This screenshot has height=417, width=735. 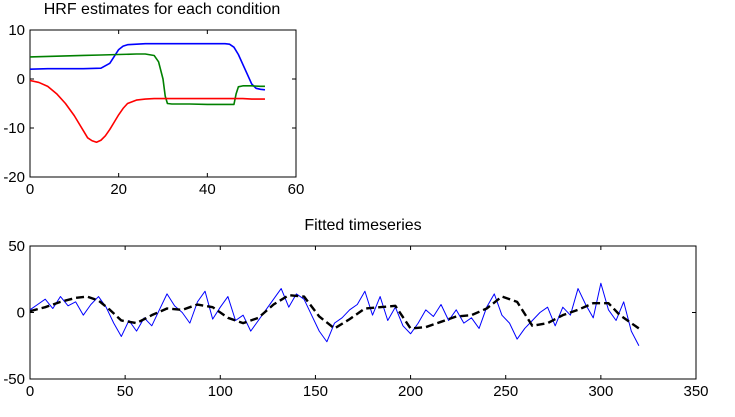 I want to click on hrf-chart-axes-frame, so click(x=163, y=103).